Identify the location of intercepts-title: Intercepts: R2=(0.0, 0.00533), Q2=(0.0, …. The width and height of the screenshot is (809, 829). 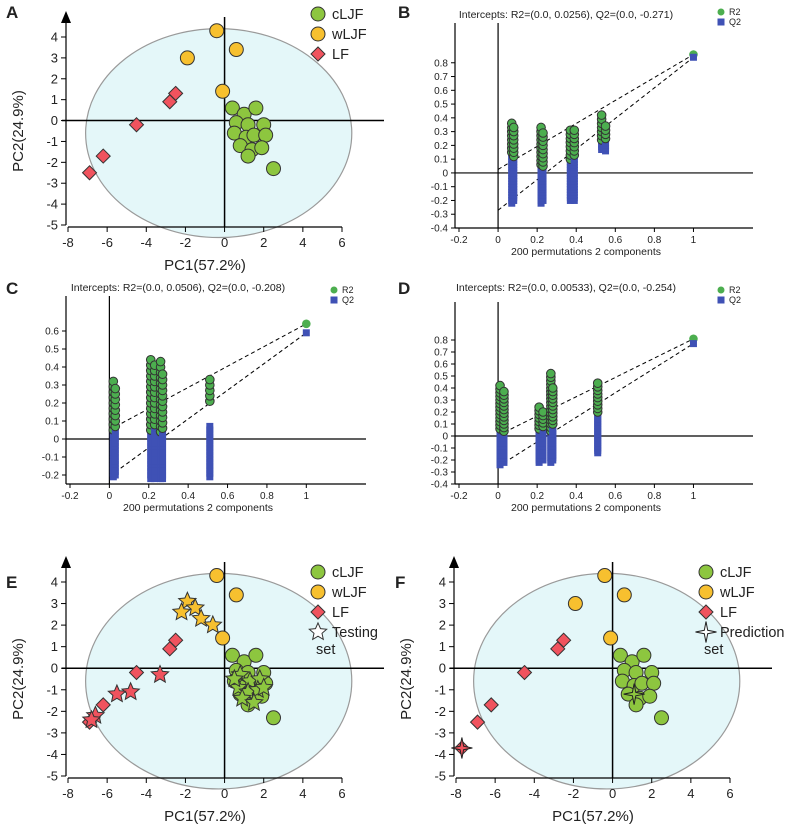
(566, 288).